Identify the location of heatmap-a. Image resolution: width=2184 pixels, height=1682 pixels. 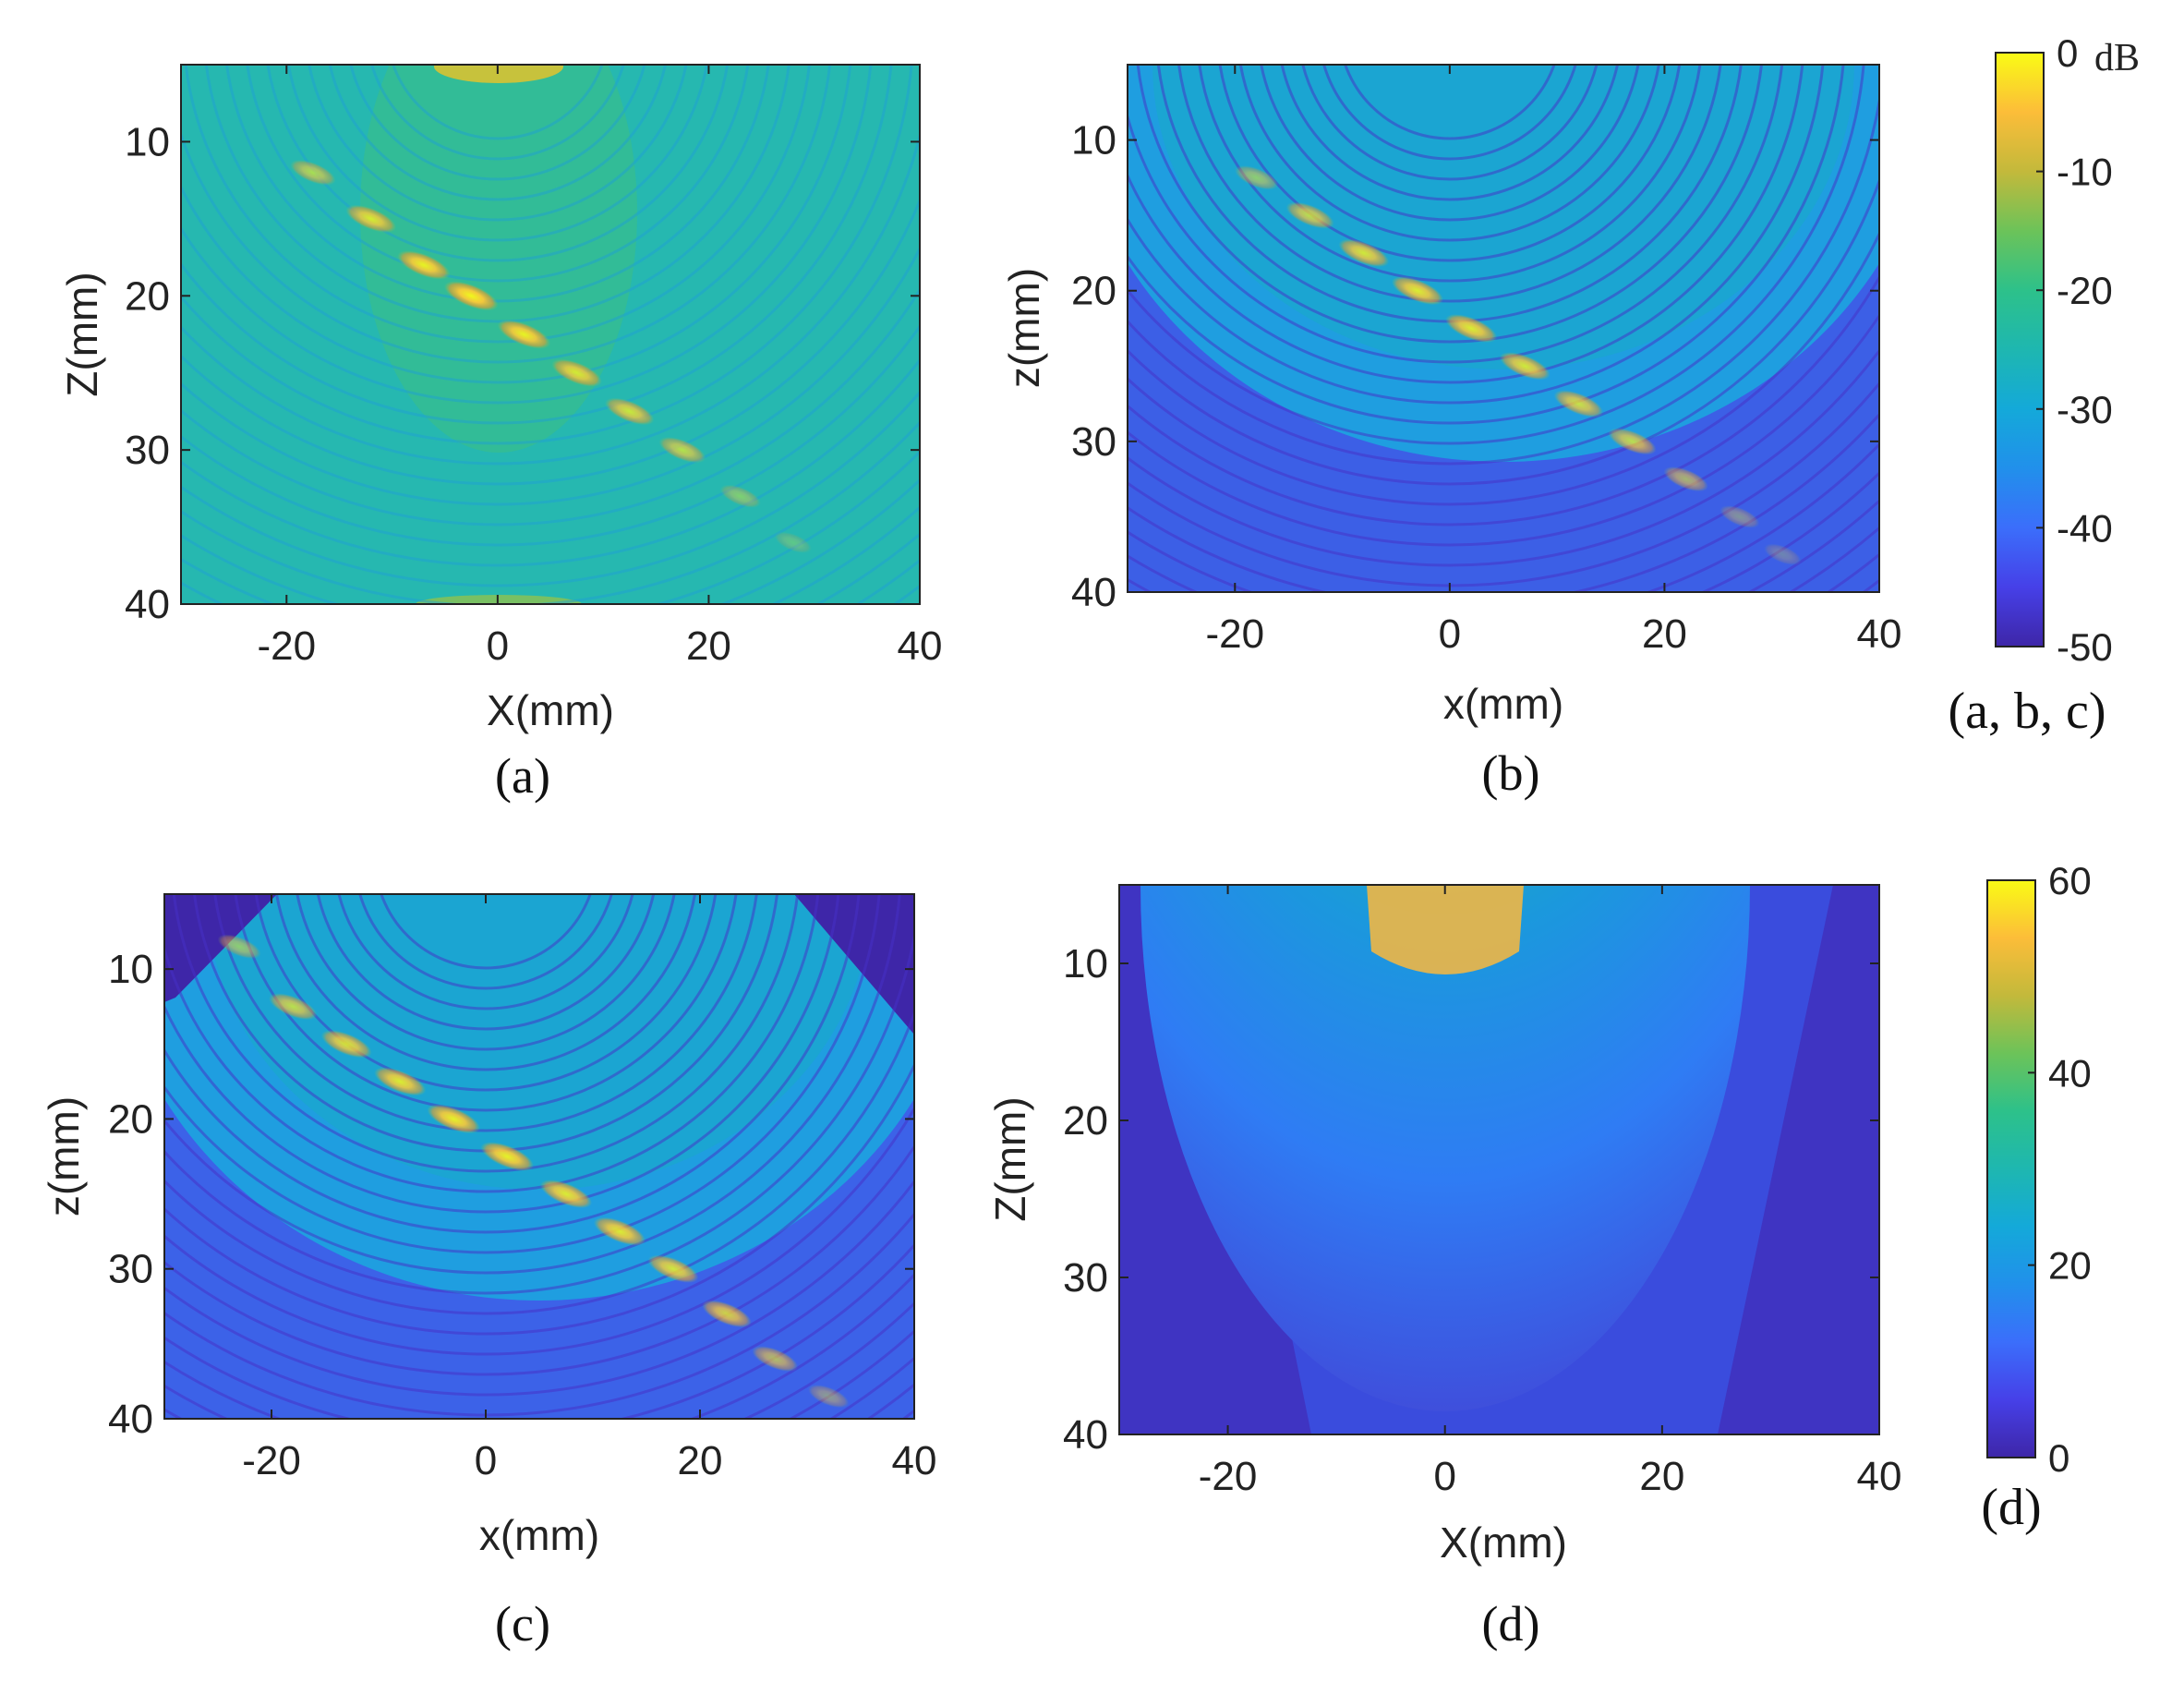
(550, 334).